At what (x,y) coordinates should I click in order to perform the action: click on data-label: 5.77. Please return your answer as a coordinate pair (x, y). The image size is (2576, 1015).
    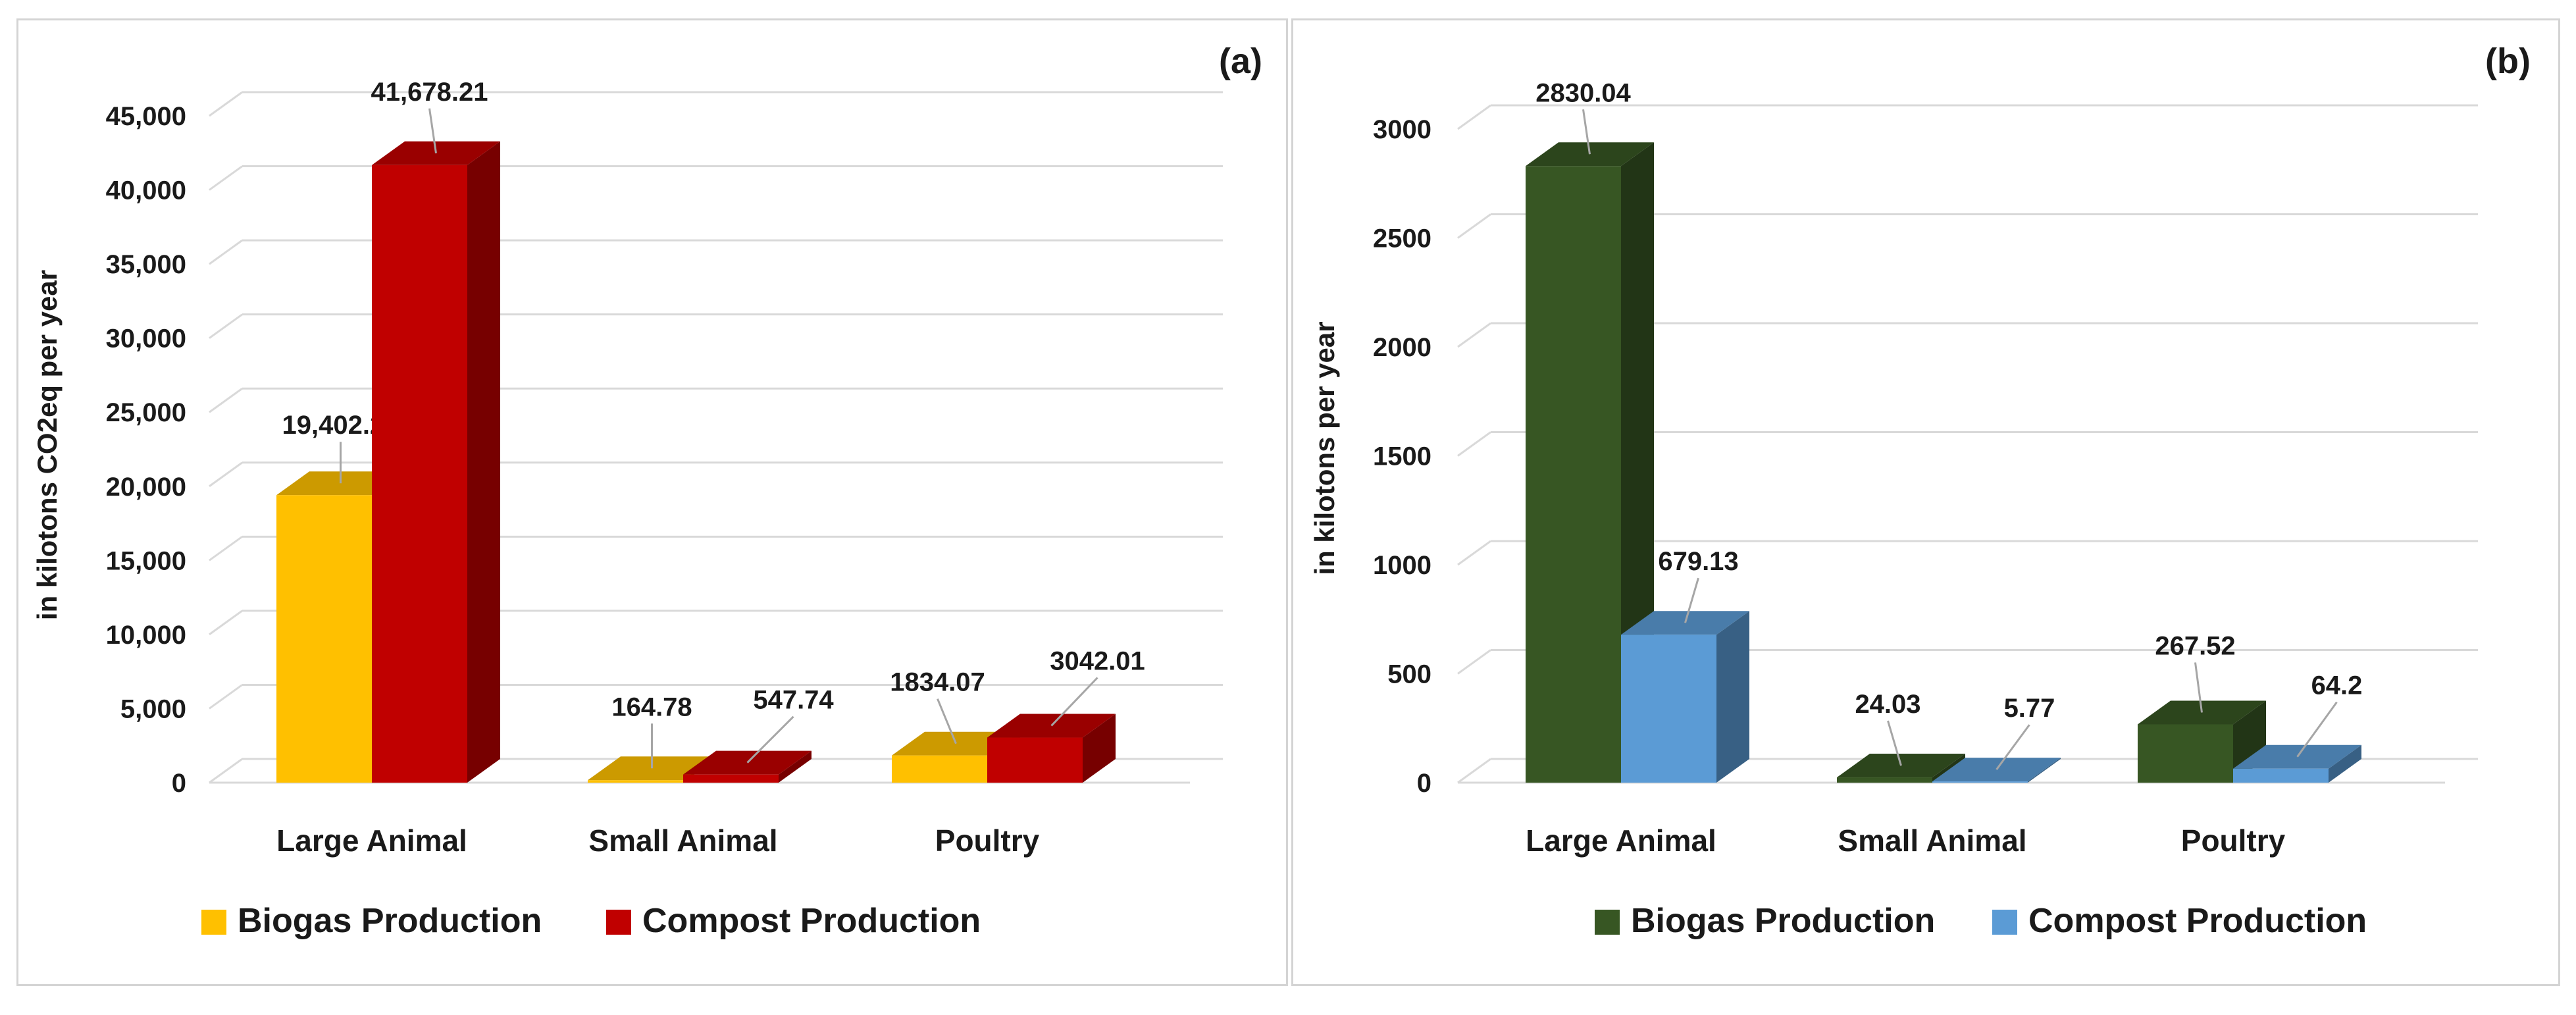
    Looking at the image, I should click on (2029, 708).